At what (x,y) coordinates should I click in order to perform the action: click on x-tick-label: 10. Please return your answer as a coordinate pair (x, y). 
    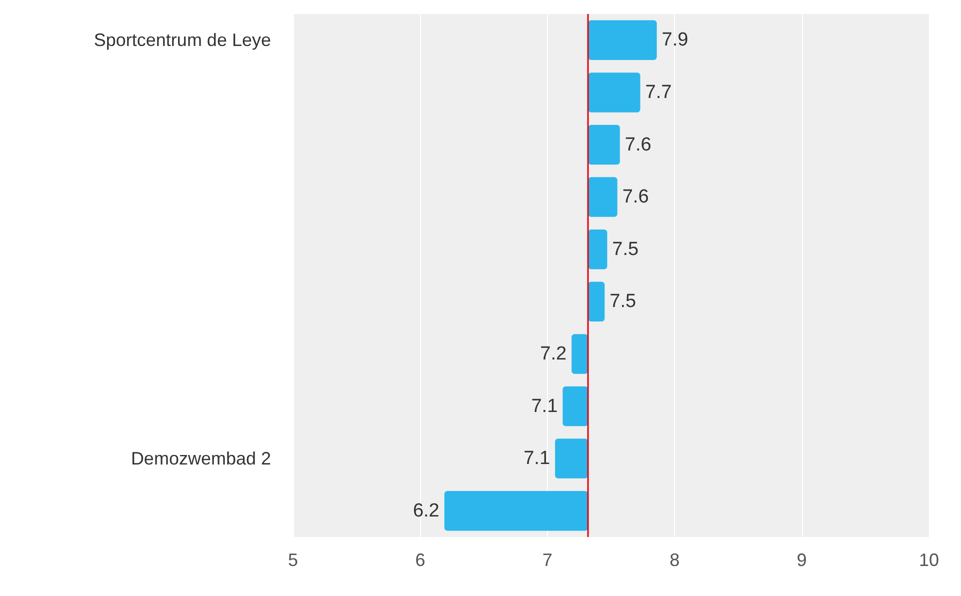
    Looking at the image, I should click on (929, 560).